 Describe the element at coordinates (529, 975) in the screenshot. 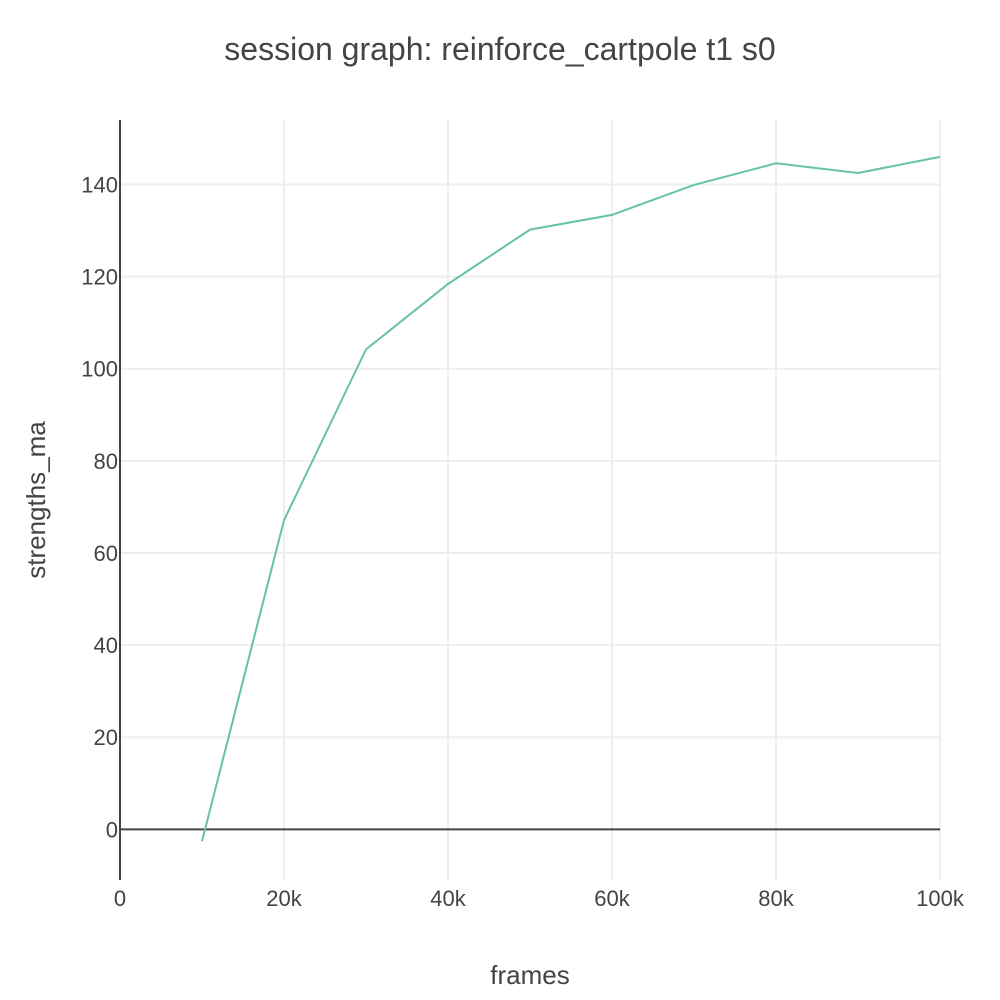

I see `x-axis-title: frames` at that location.